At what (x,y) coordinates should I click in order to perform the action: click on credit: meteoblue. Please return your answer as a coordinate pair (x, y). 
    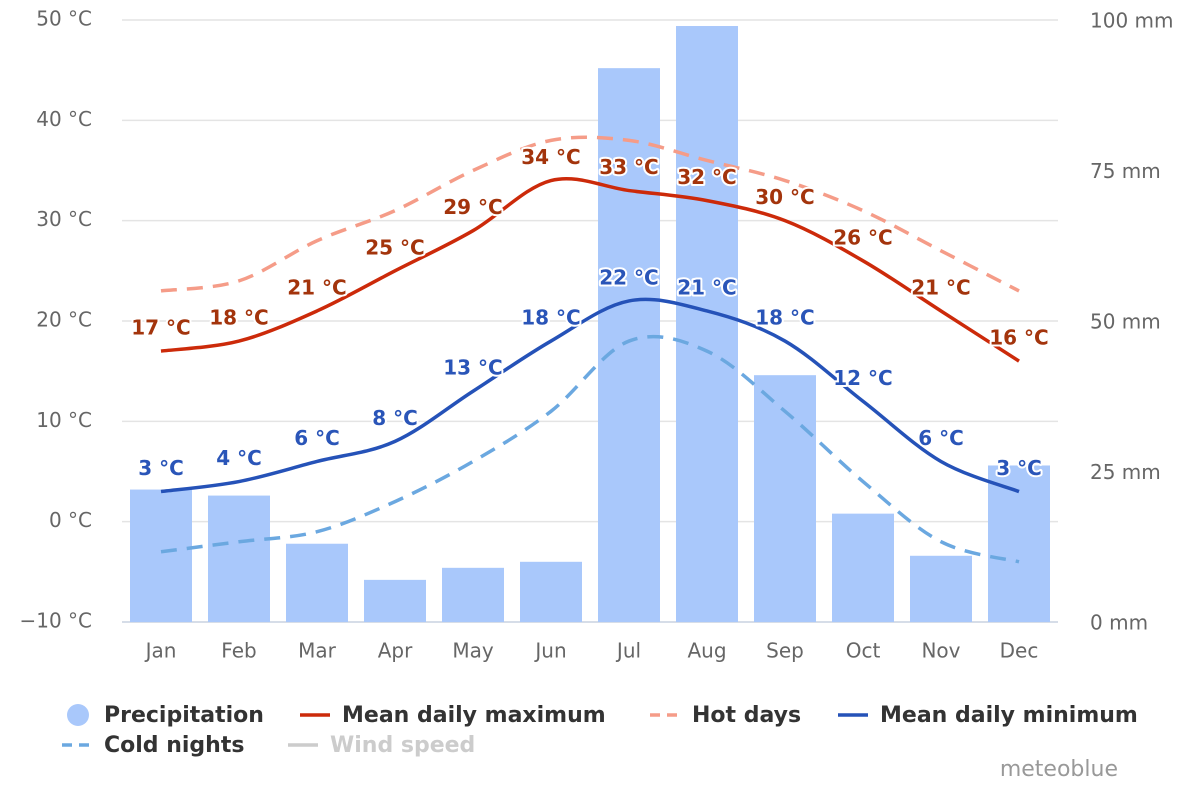
    Looking at the image, I should click on (1059, 769).